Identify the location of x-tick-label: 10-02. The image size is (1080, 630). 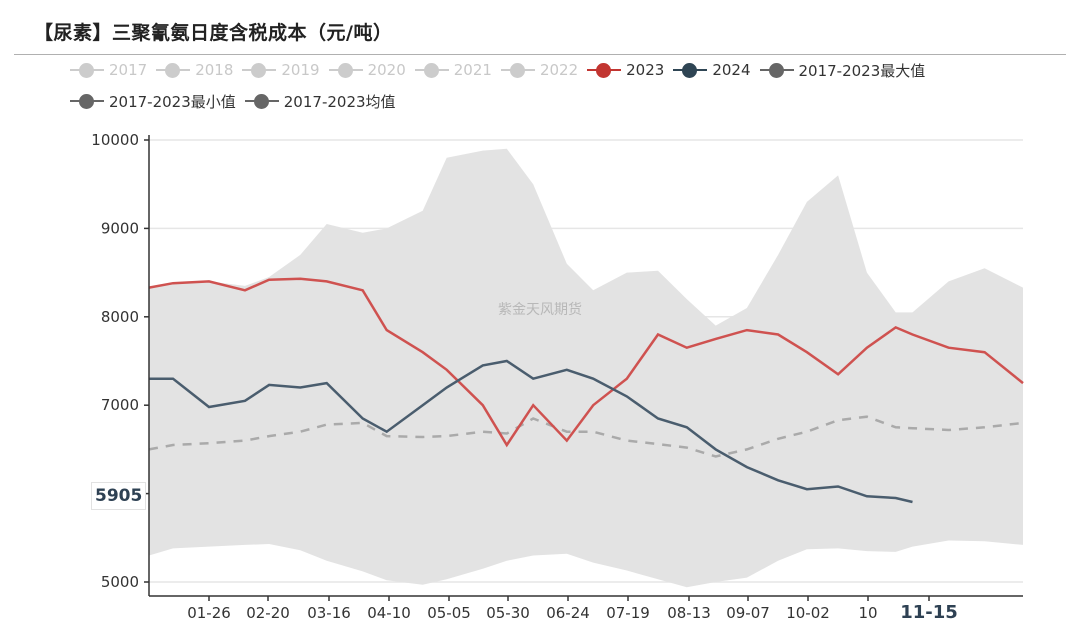
(808, 613).